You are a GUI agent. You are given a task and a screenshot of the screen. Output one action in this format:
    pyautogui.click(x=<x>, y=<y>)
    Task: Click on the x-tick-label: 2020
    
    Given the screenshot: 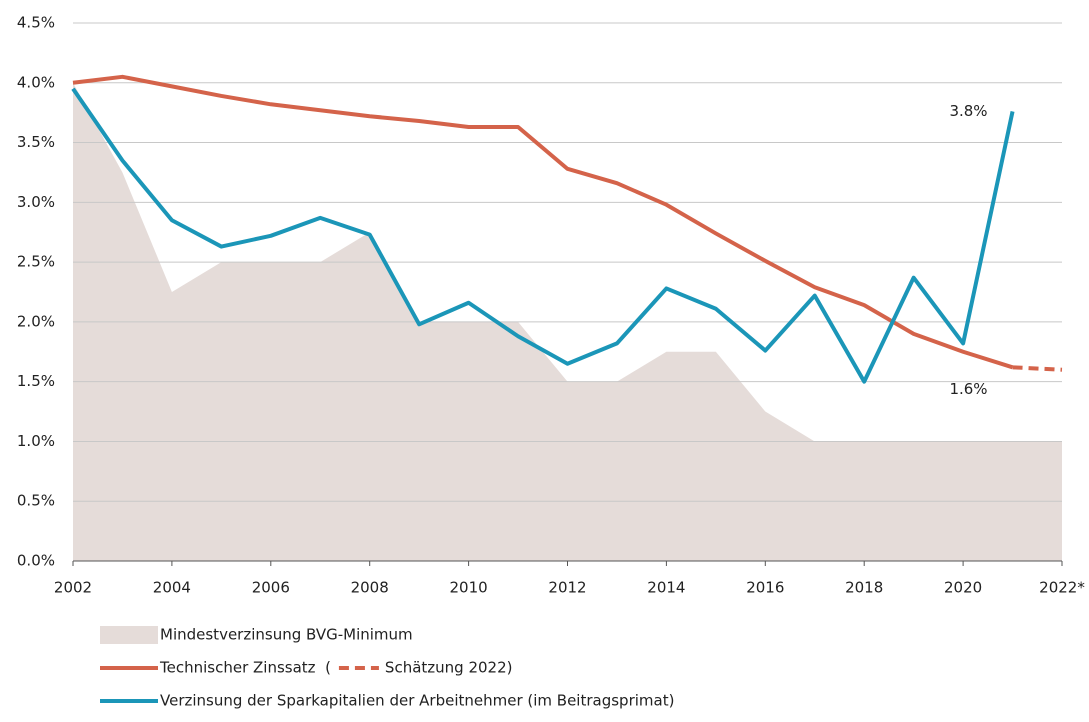 What is the action you would take?
    pyautogui.click(x=963, y=588)
    